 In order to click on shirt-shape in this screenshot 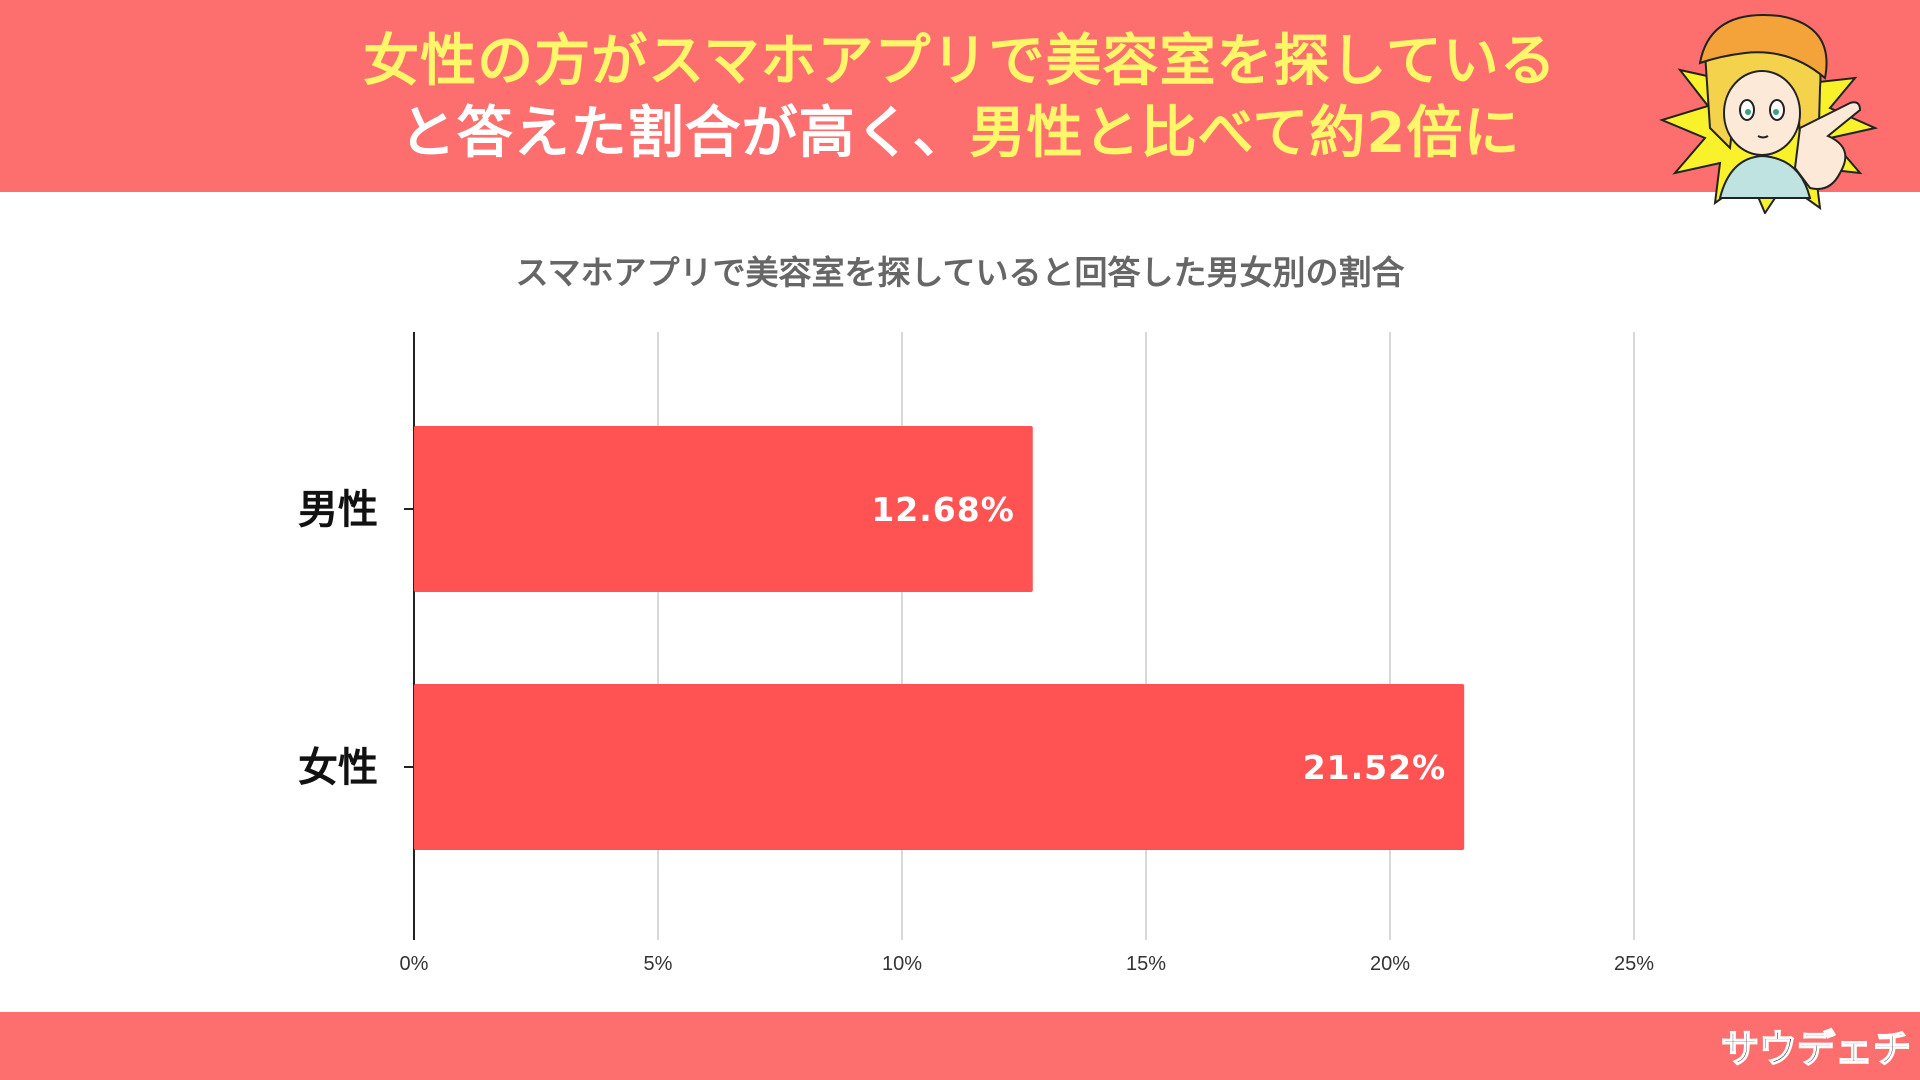, I will do `click(1765, 176)`.